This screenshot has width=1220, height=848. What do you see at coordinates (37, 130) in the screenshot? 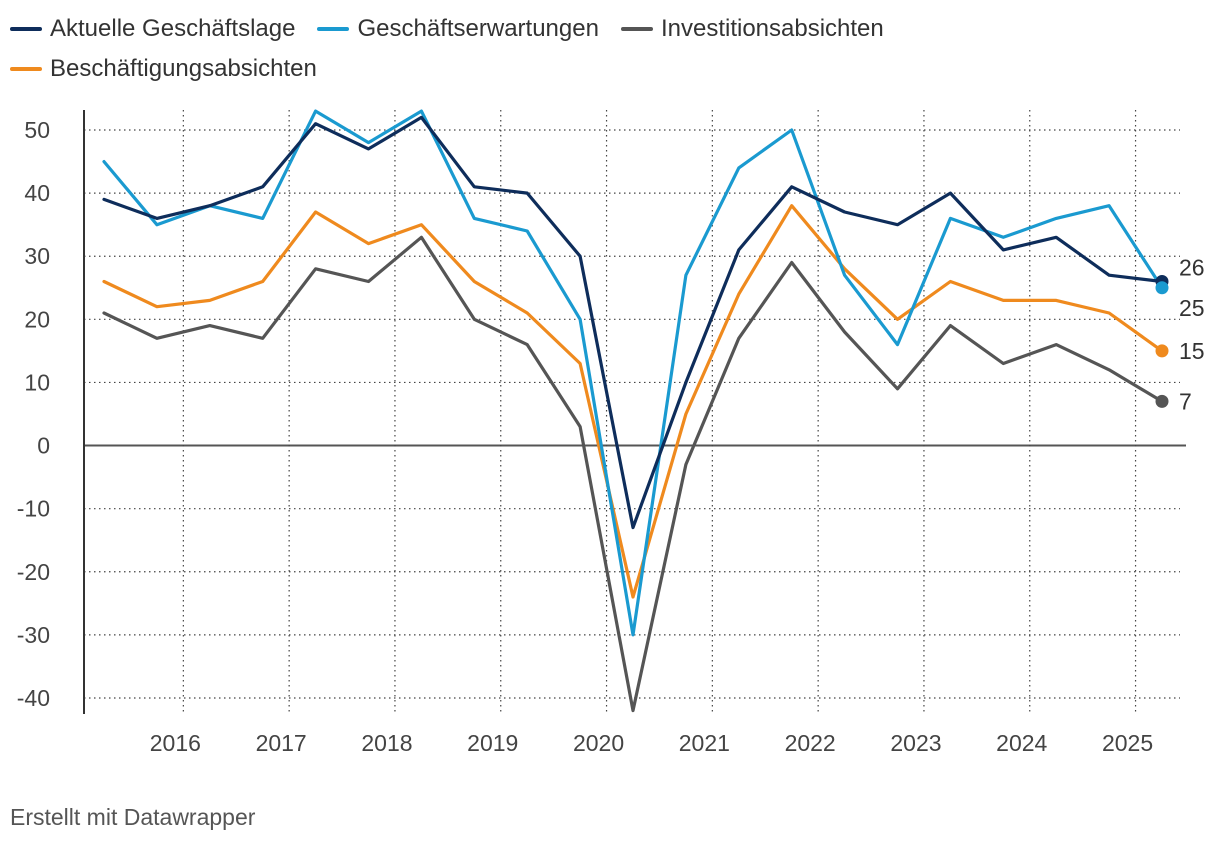
I see `y-tick-label: 50` at bounding box center [37, 130].